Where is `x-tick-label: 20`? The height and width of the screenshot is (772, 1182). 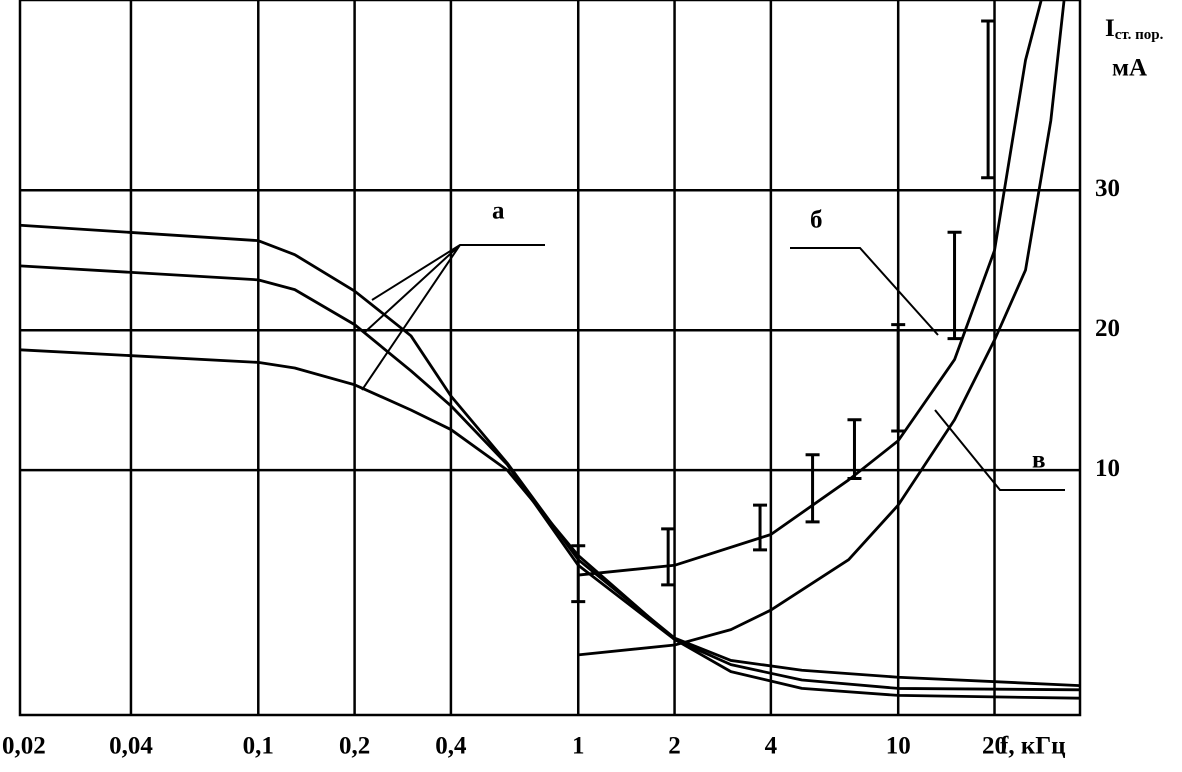 x-tick-label: 20 is located at coordinates (994, 746).